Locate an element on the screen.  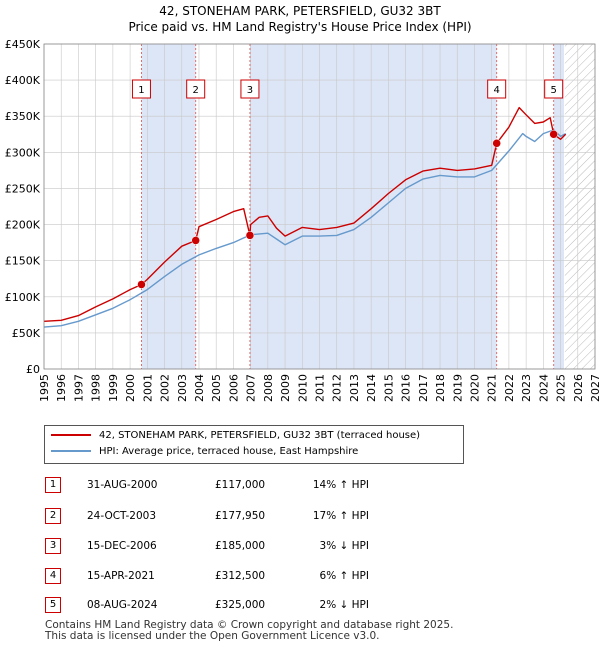
y-tick-label: £0 is located at coordinates (33, 369).